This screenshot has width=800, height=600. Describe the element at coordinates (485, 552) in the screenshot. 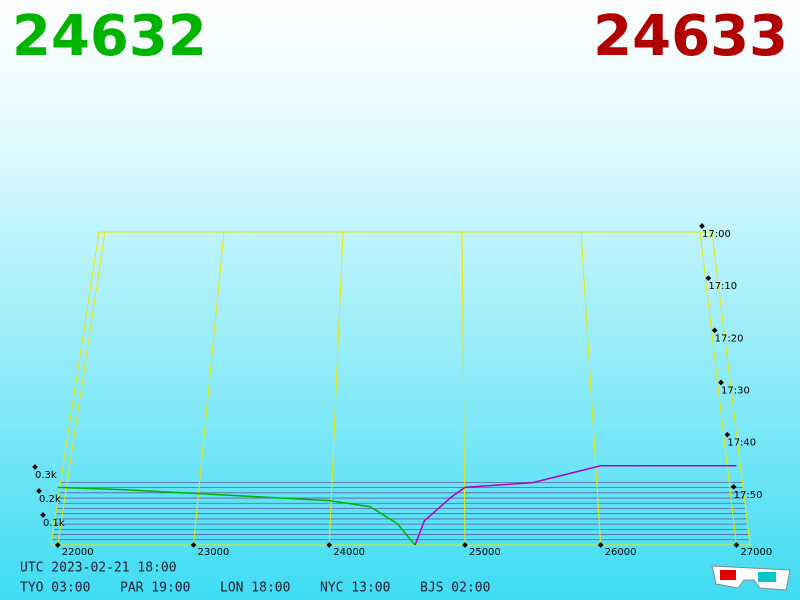

I see `x-tick-label: 25000` at that location.